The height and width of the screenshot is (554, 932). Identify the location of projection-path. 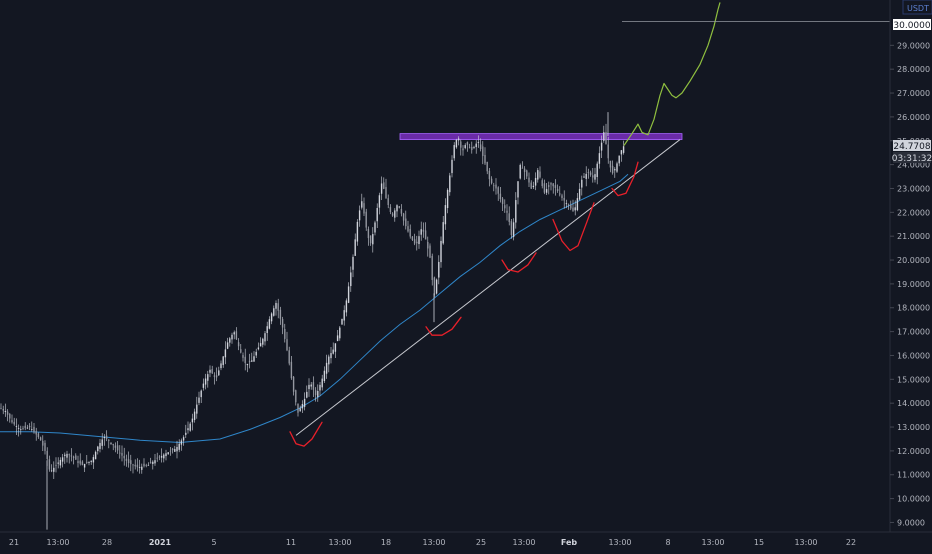
(672, 74).